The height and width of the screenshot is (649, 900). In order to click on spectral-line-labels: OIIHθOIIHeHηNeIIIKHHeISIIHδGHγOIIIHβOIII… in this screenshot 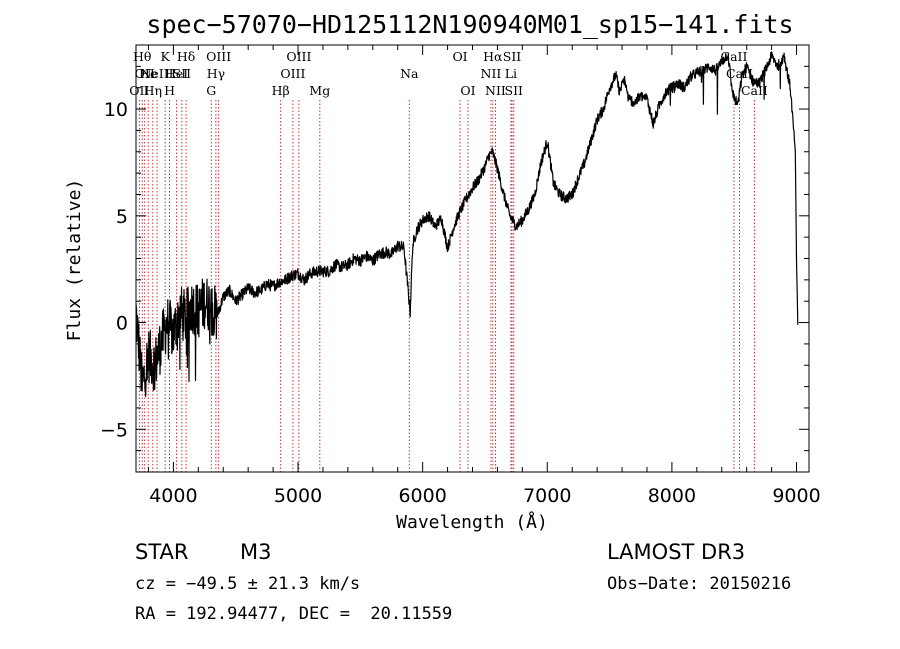, I will do `click(448, 73)`.